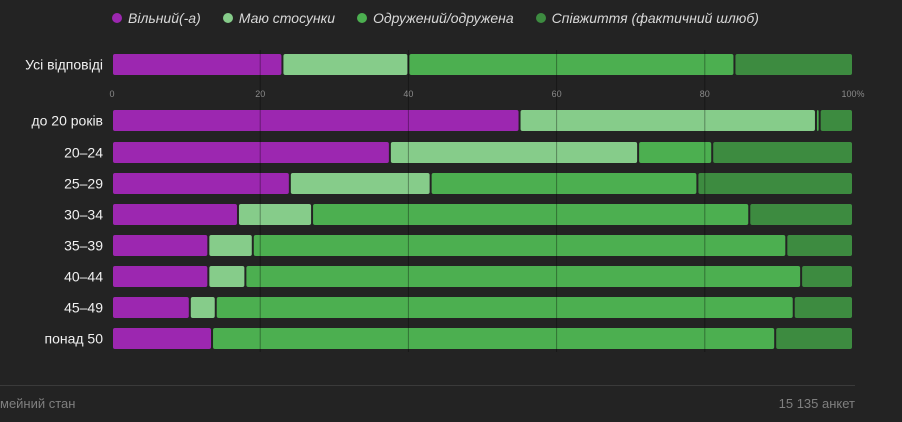 The height and width of the screenshot is (422, 902). What do you see at coordinates (557, 94) in the screenshot?
I see `x-tick-label: 60` at bounding box center [557, 94].